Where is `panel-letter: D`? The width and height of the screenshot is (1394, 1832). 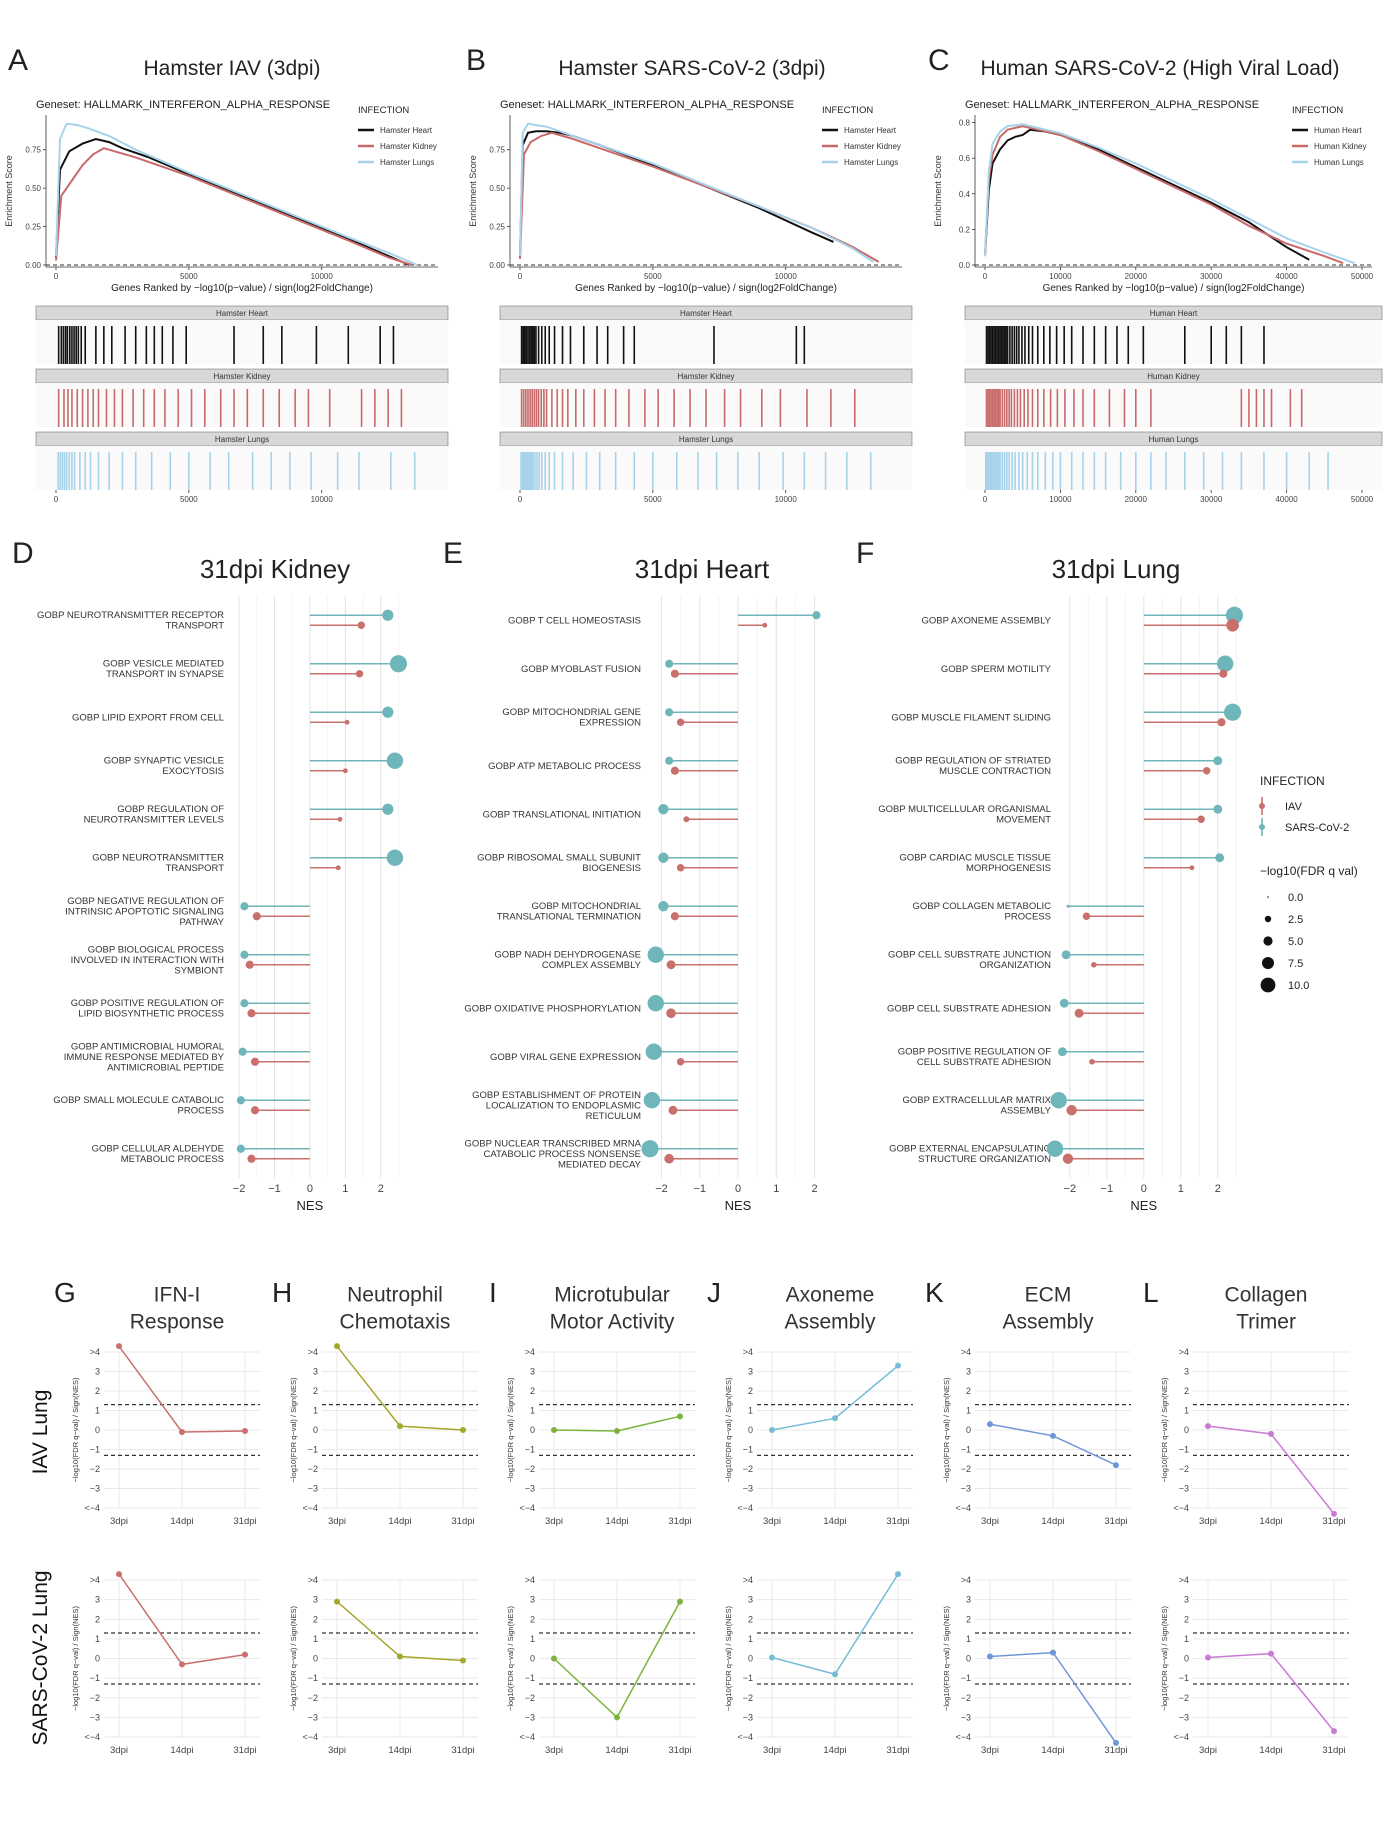
panel-letter: D is located at coordinates (23, 553).